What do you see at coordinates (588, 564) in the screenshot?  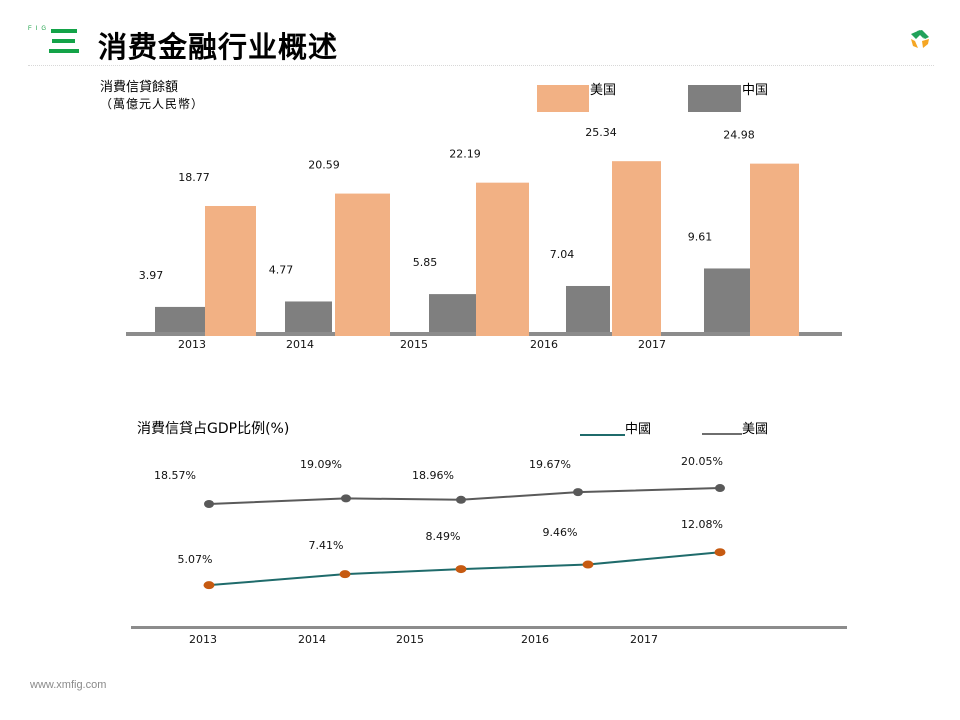 I see `marker-china-2016` at bounding box center [588, 564].